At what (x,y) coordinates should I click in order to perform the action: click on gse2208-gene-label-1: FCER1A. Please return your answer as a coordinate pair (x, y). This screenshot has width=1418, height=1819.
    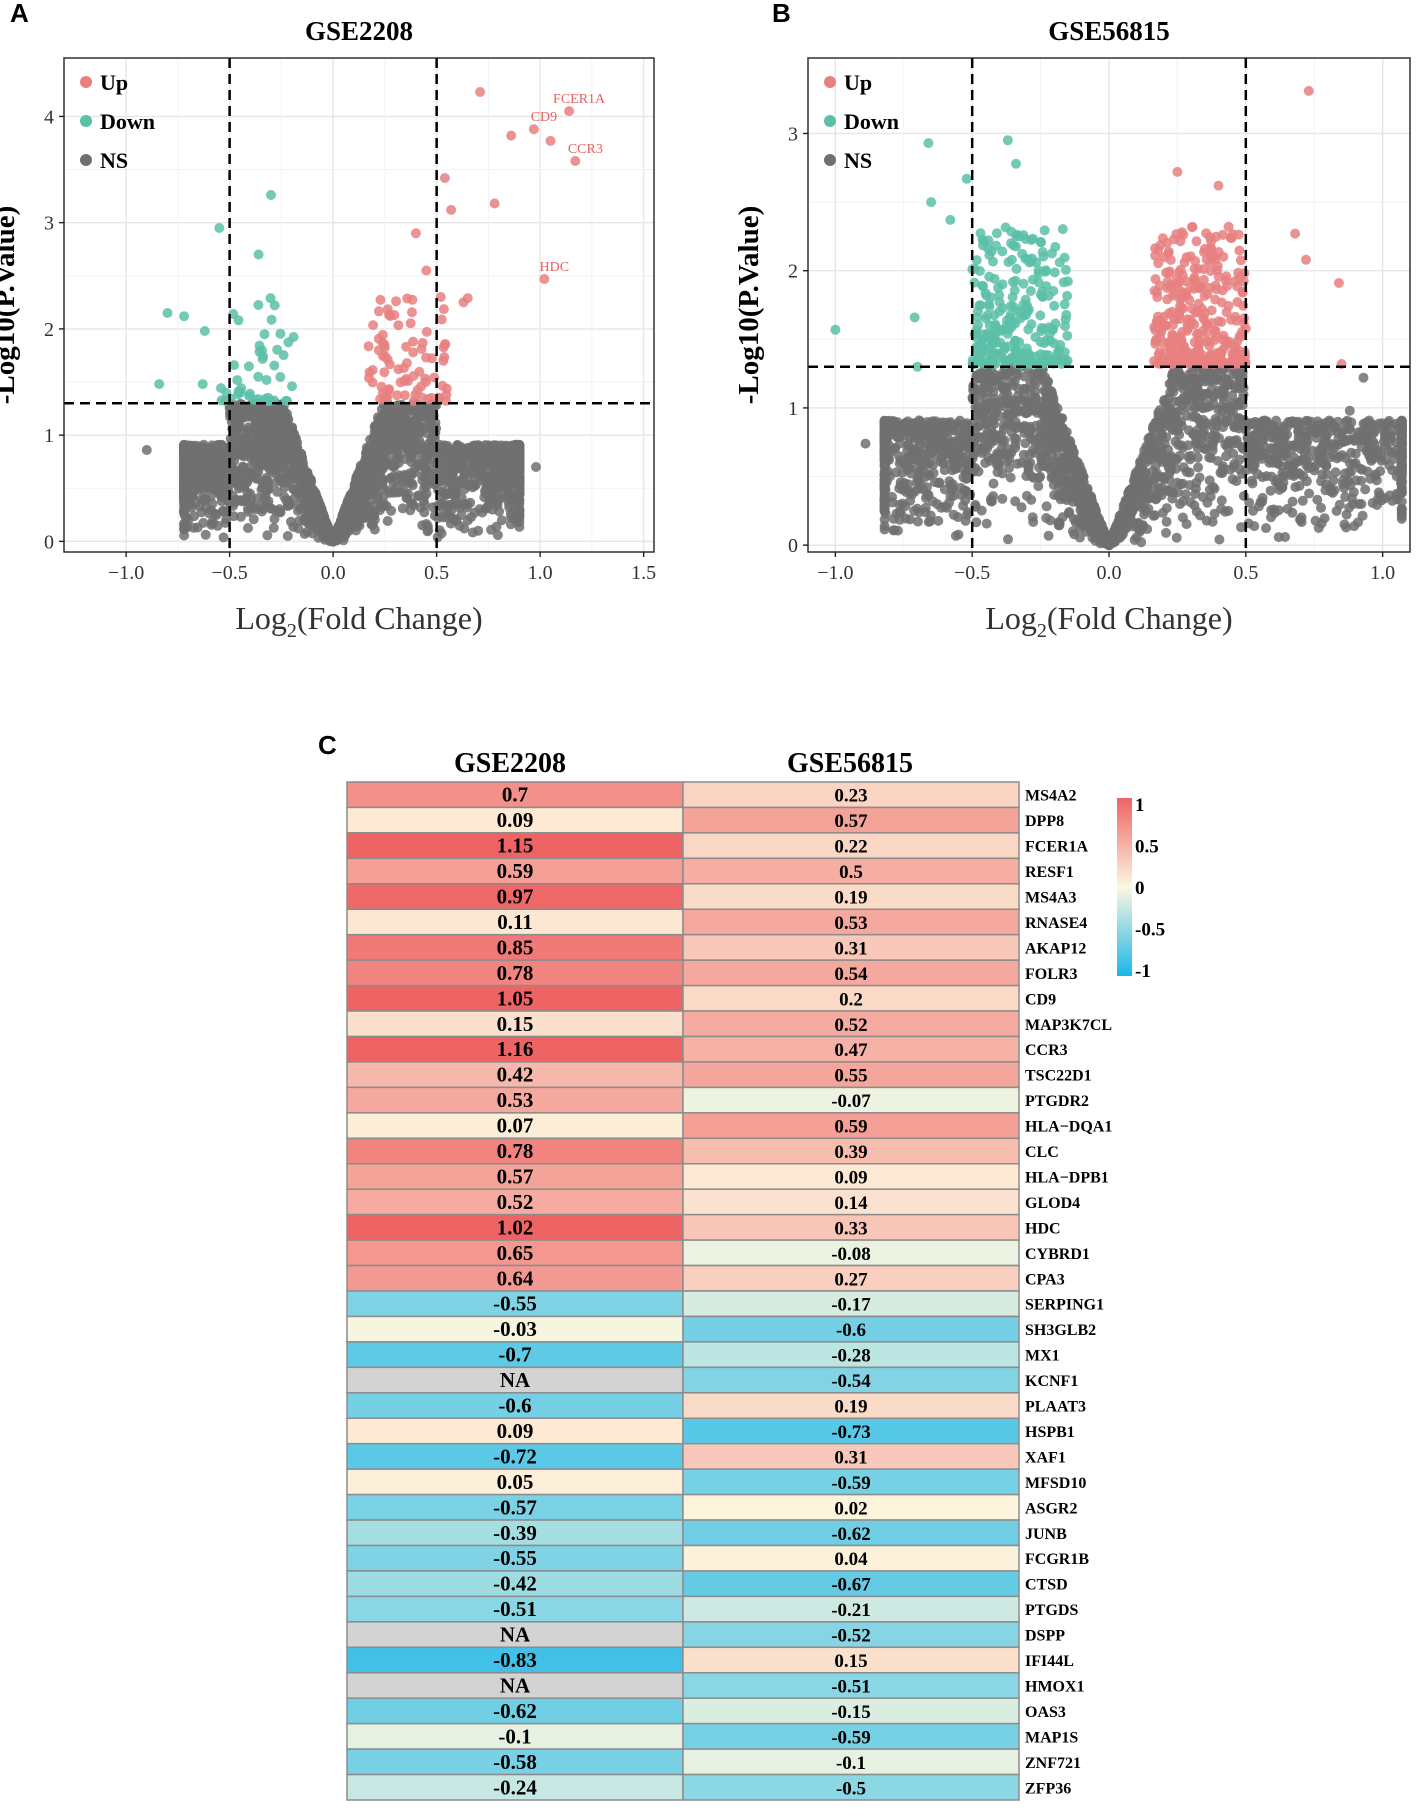
    Looking at the image, I should click on (579, 99).